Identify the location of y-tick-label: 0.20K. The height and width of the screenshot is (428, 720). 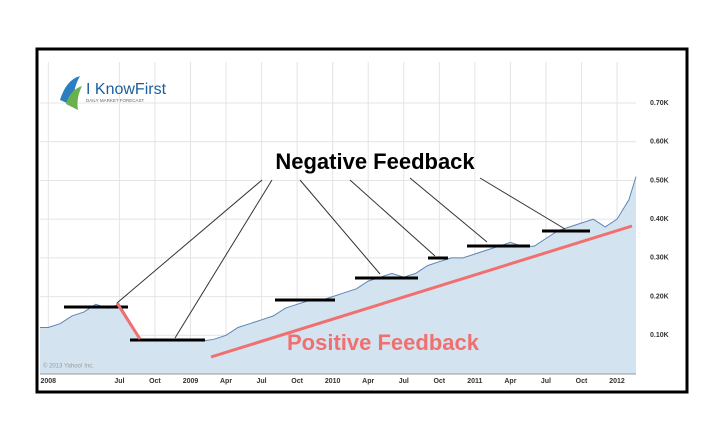
(659, 296).